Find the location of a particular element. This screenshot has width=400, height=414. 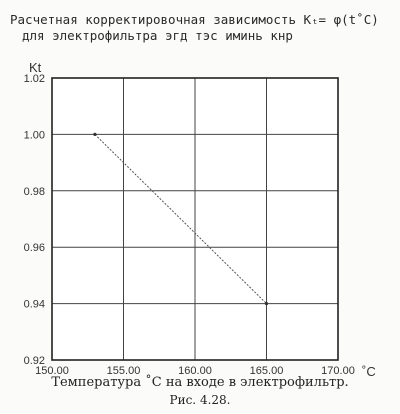

x-tick-label: 160.00 is located at coordinates (195, 371).